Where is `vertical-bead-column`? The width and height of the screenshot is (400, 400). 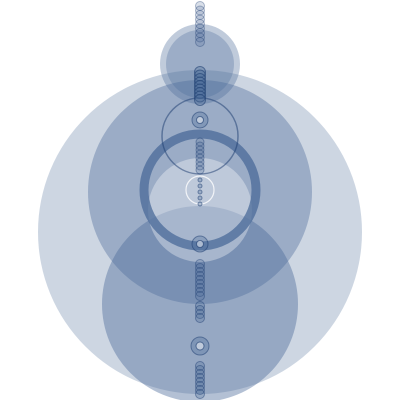 vertical-bead-column is located at coordinates (200, 200).